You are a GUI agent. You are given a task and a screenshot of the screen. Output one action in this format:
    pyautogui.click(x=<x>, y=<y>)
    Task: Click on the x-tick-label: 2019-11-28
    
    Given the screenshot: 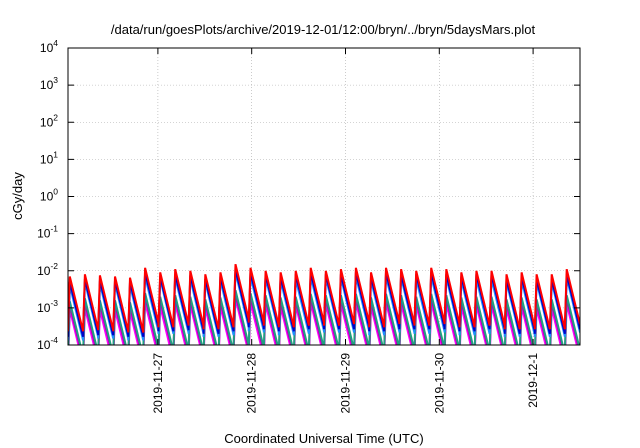 What is the action you would take?
    pyautogui.click(x=252, y=383)
    